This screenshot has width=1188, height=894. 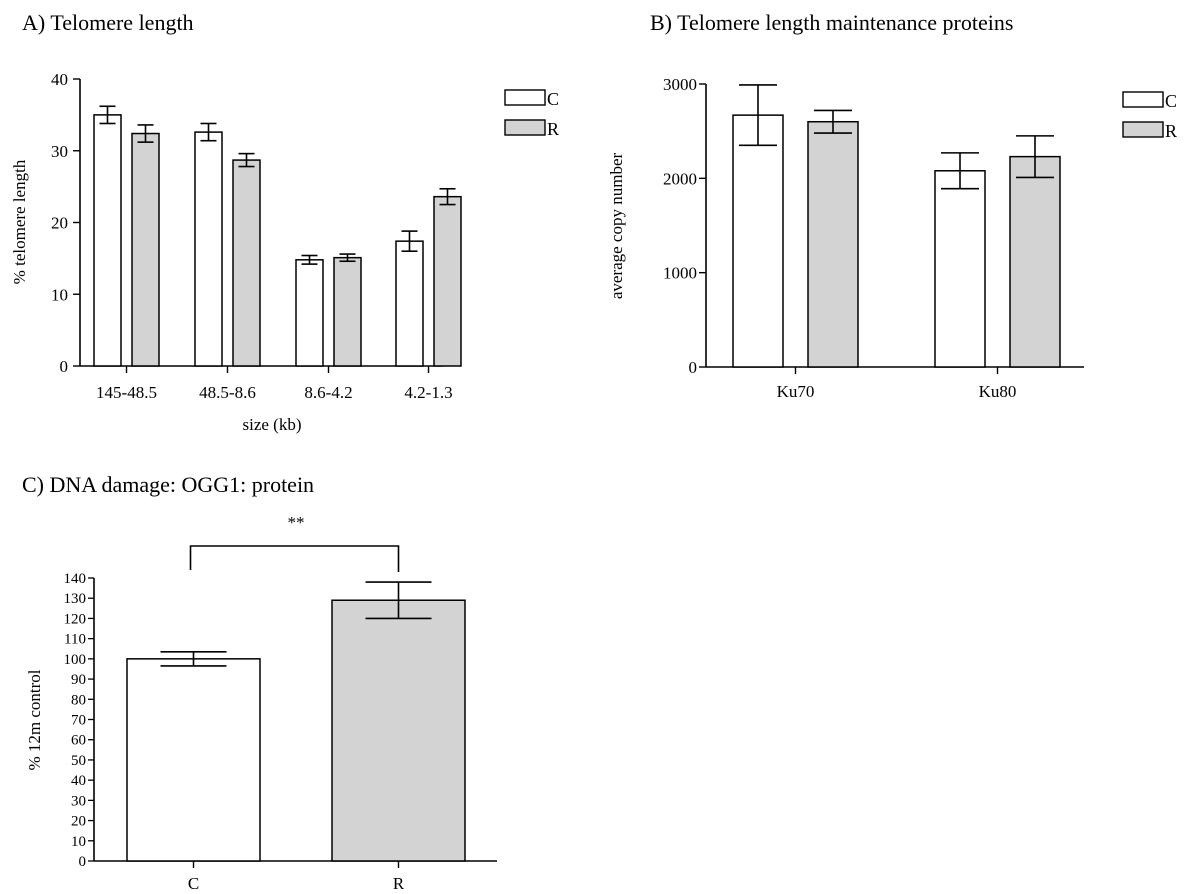 What do you see at coordinates (34, 719) in the screenshot?
I see `panel-c-y-axis-label: % 12m control` at bounding box center [34, 719].